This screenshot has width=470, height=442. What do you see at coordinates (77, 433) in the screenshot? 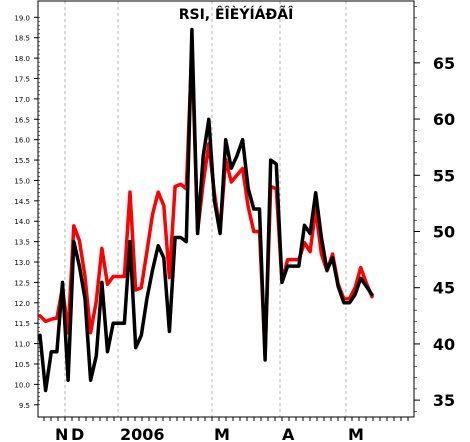
I see `x-axis-label: D` at bounding box center [77, 433].